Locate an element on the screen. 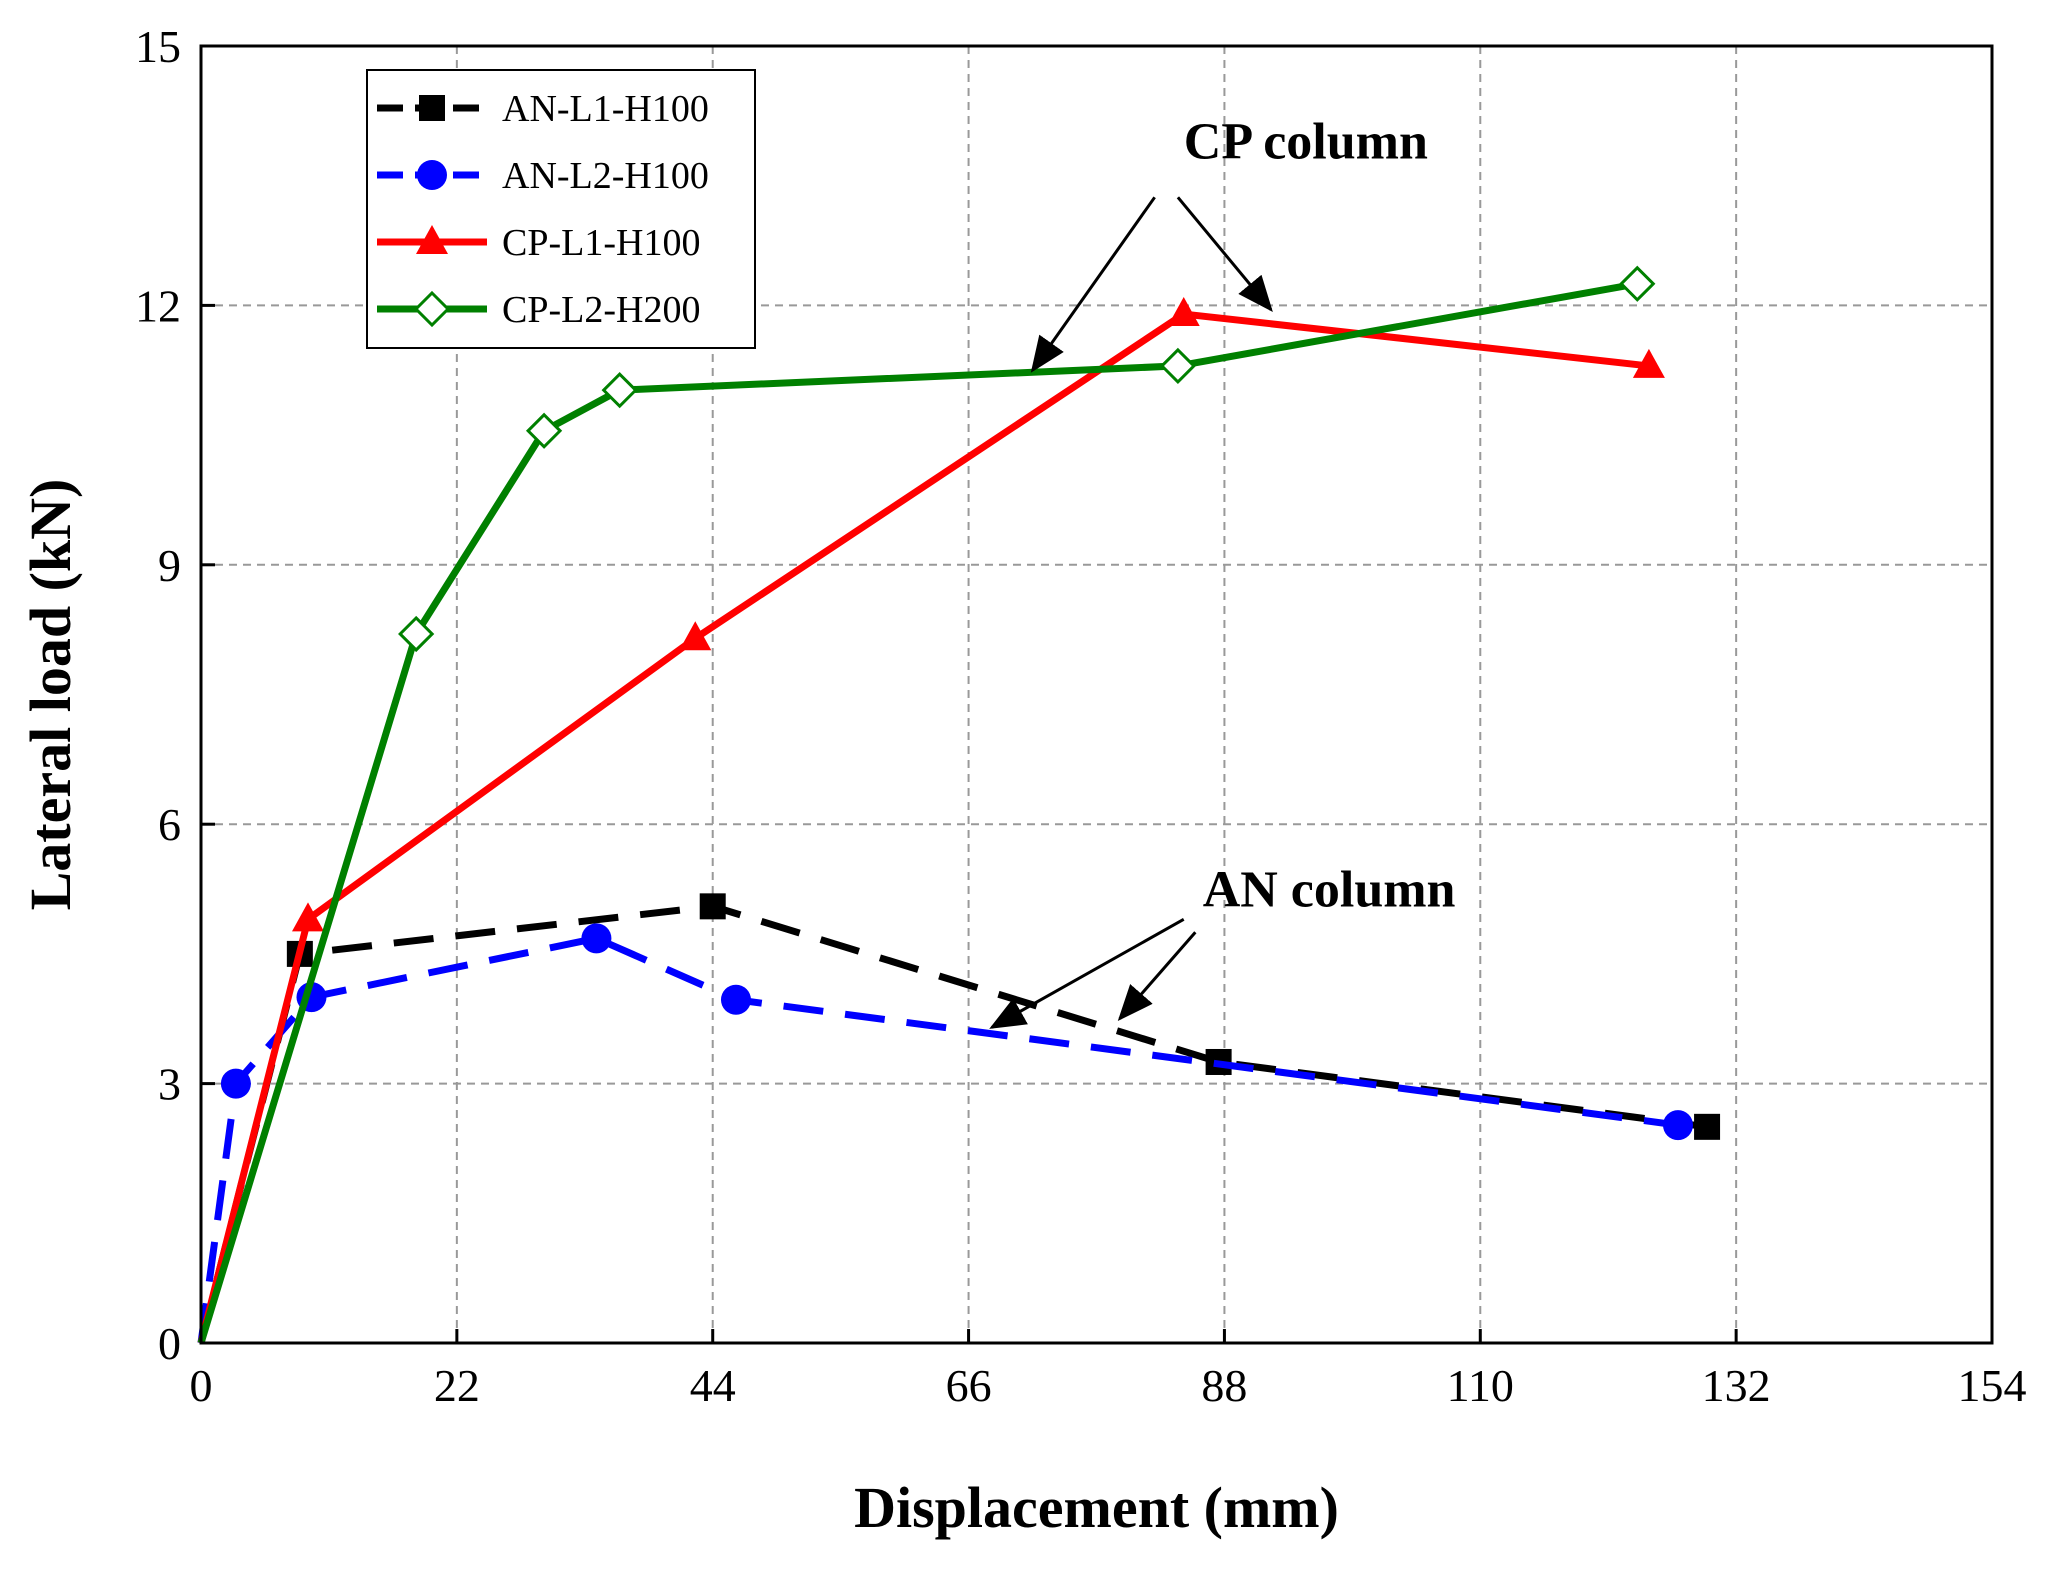 Image resolution: width=2048 pixels, height=1576 pixels. x-tick-label: 66 is located at coordinates (969, 1385).